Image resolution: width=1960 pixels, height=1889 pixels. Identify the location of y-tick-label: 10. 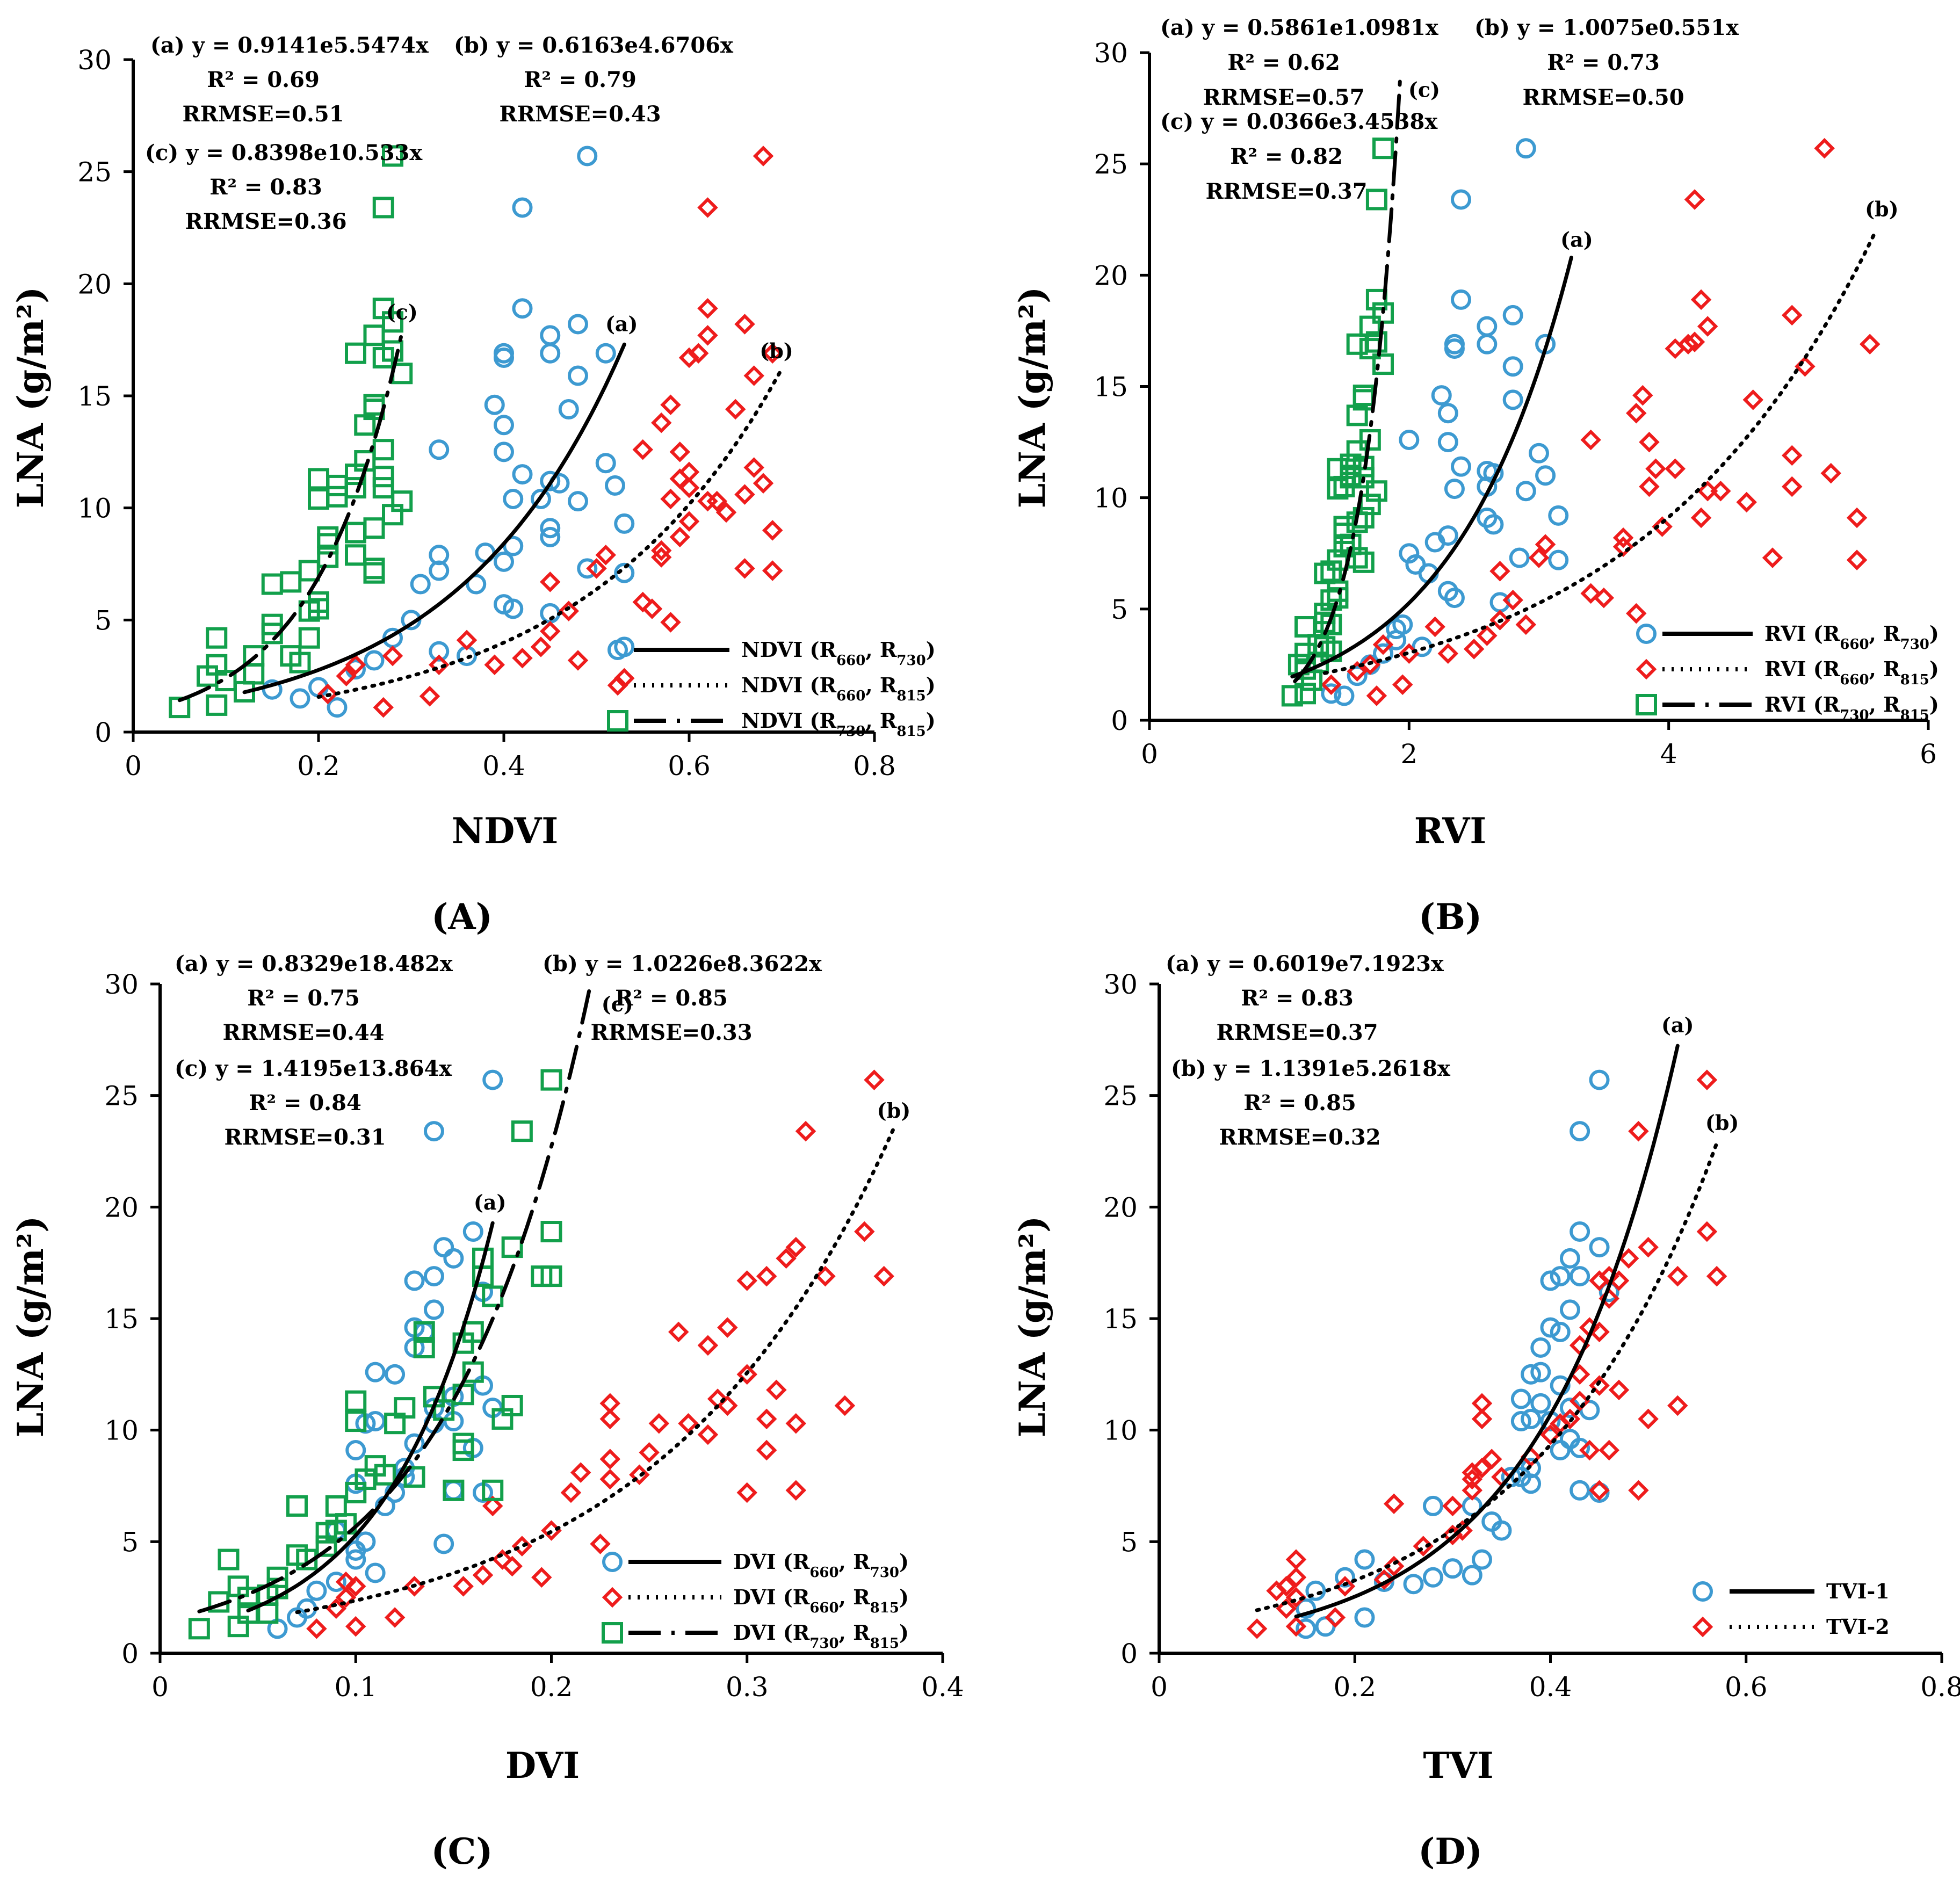
(1111, 498).